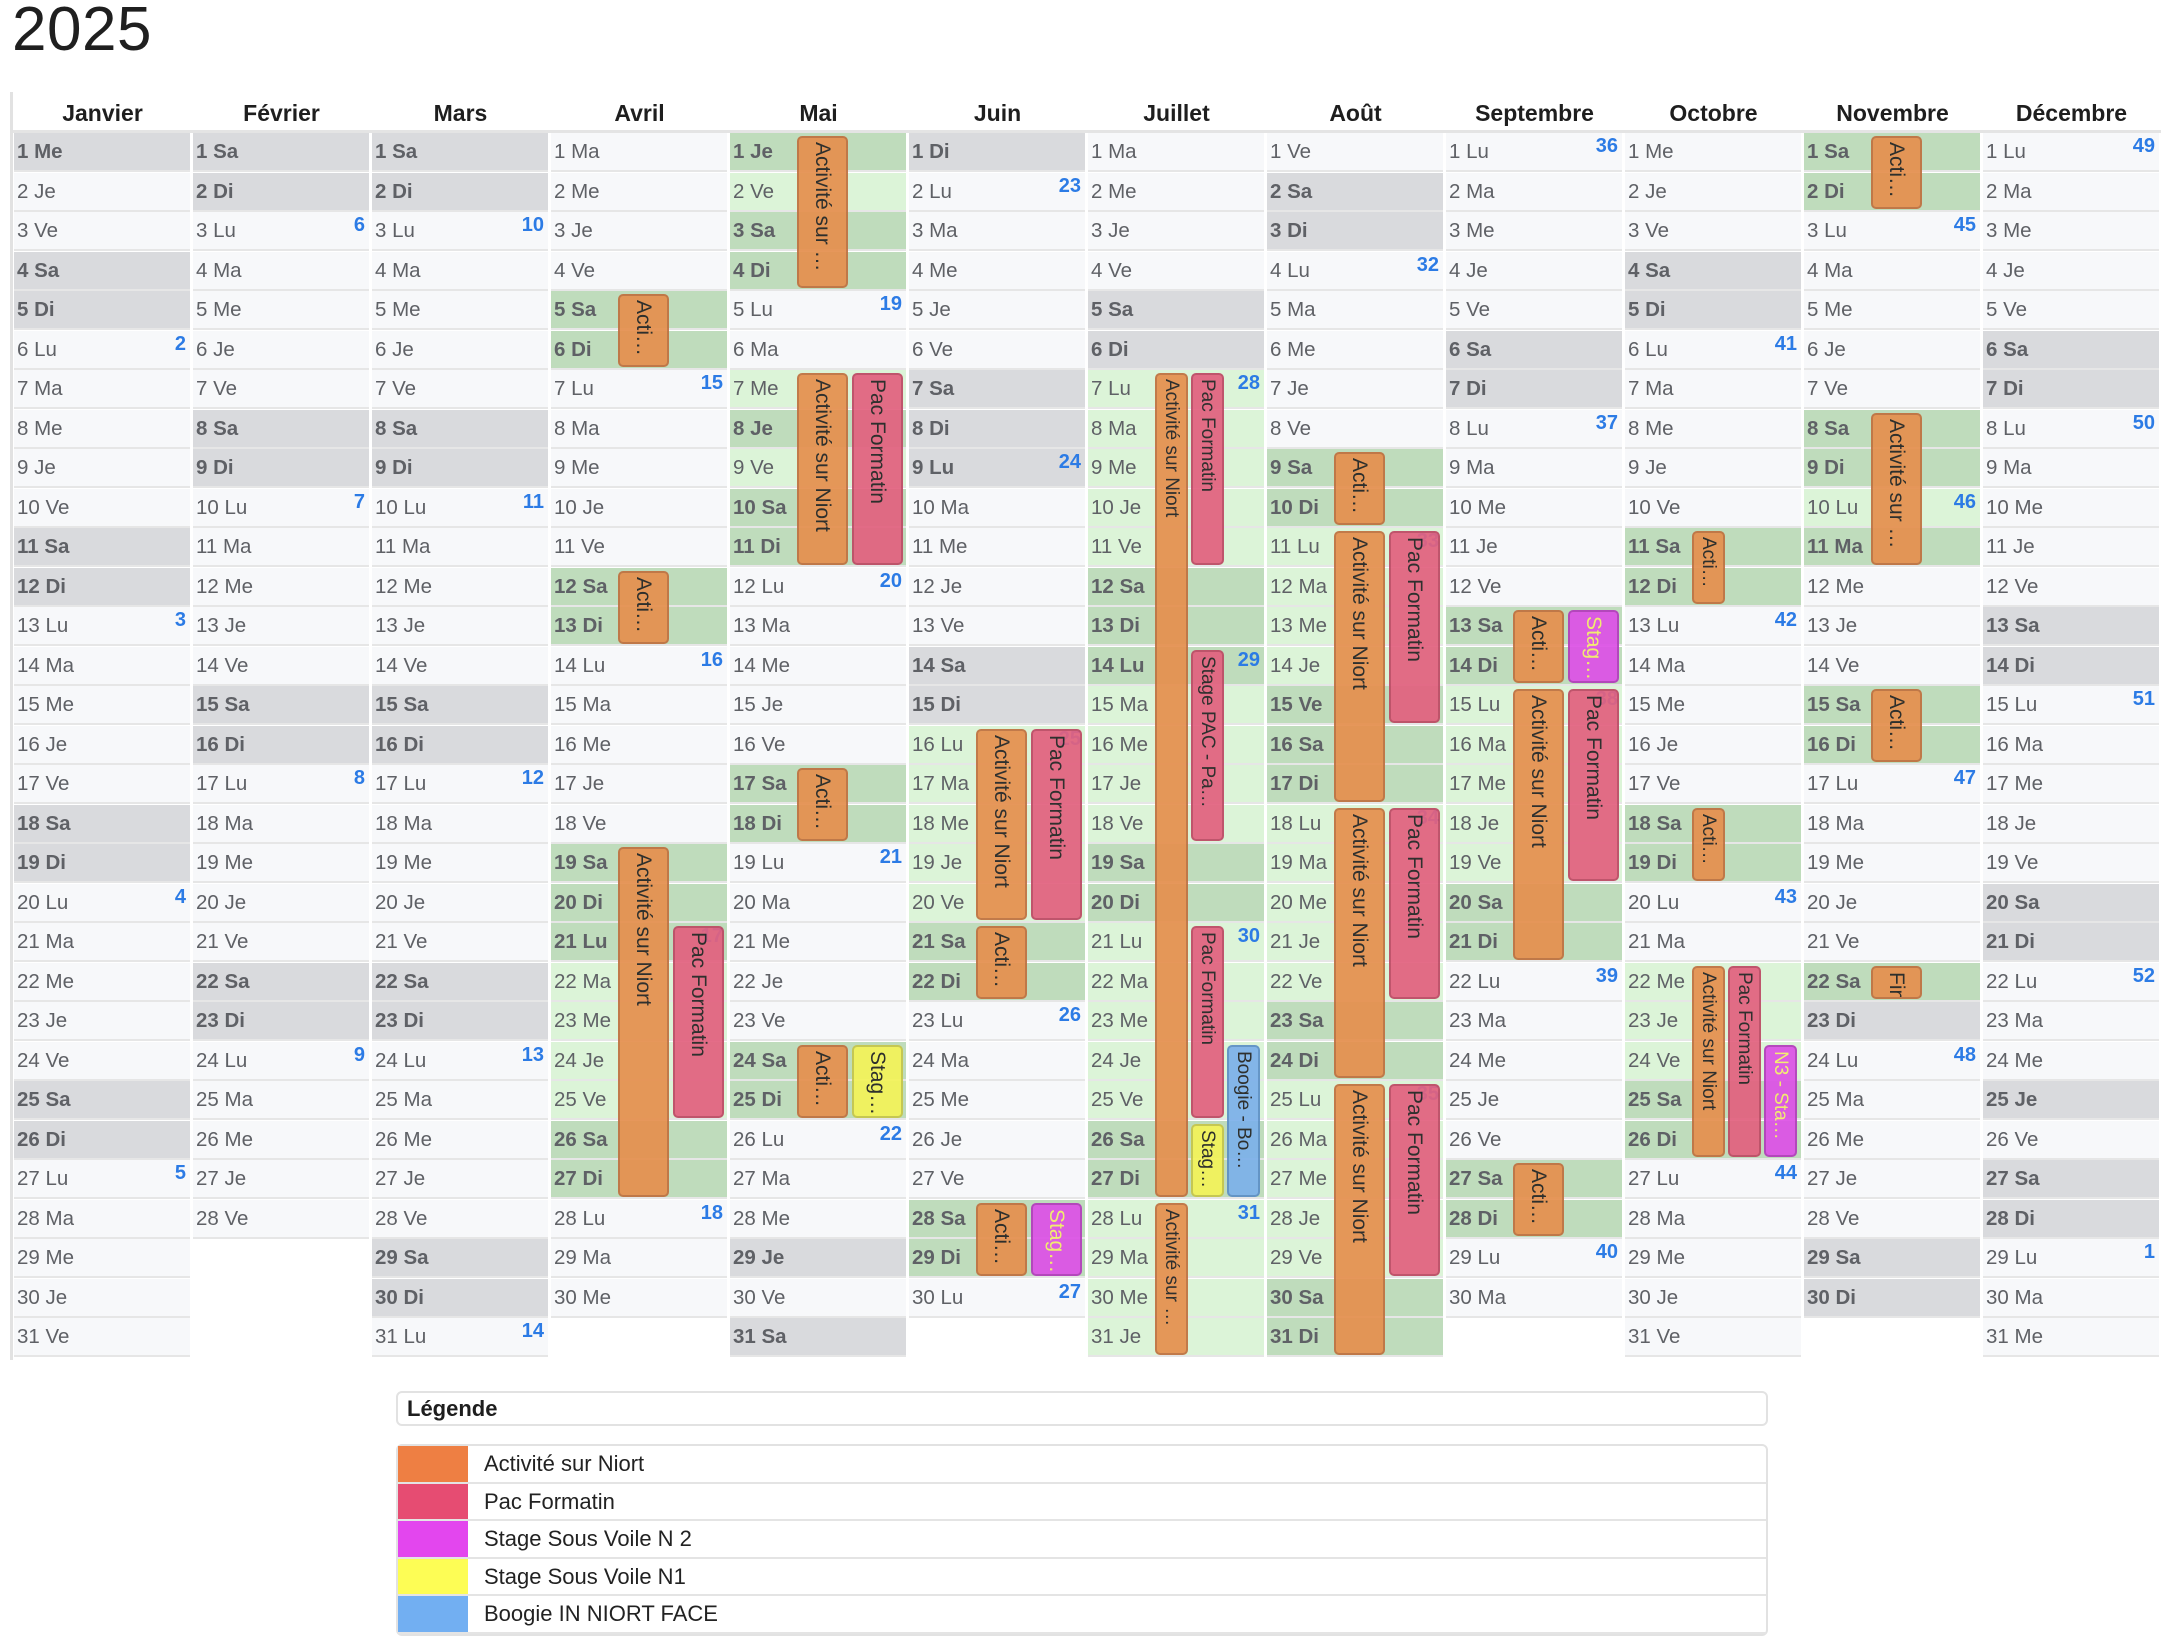  I want to click on day-cell: 8 Lu 50, so click(2071, 429).